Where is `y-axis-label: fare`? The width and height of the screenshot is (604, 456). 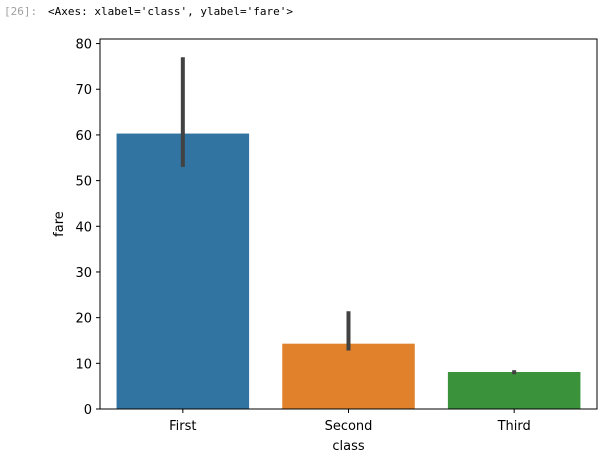 y-axis-label: fare is located at coordinates (59, 224).